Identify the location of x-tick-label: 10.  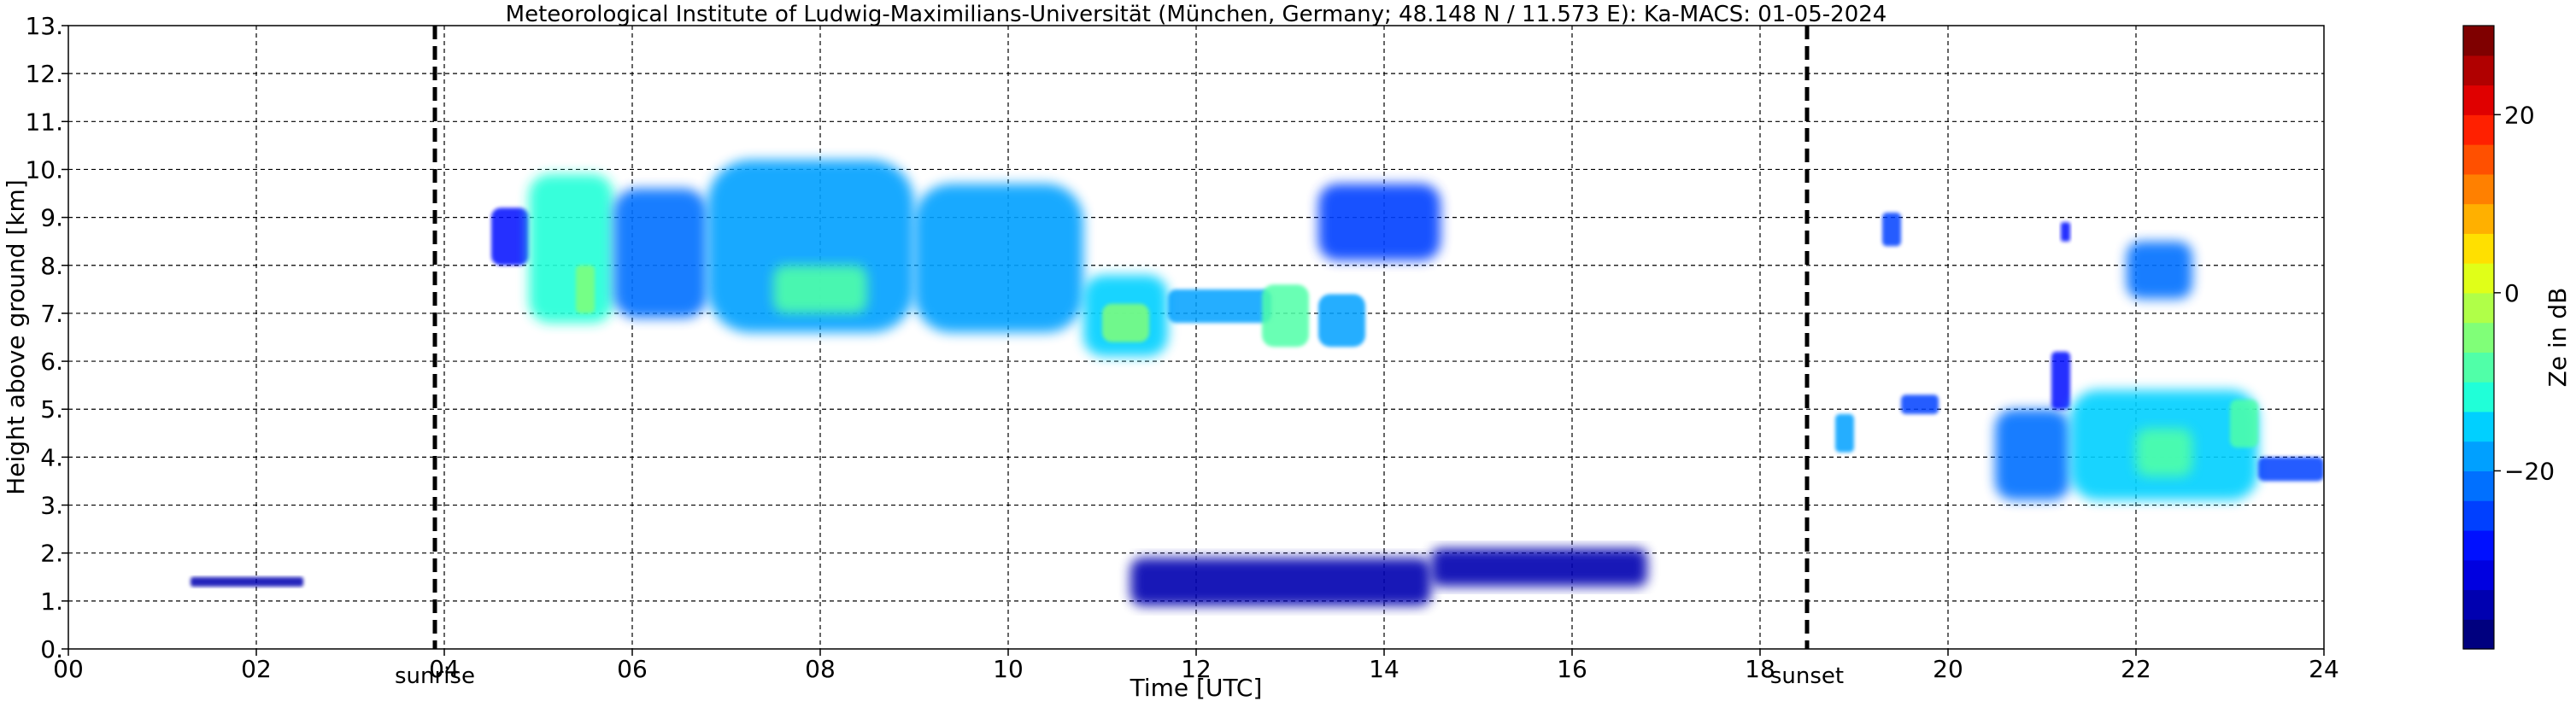
(1009, 669).